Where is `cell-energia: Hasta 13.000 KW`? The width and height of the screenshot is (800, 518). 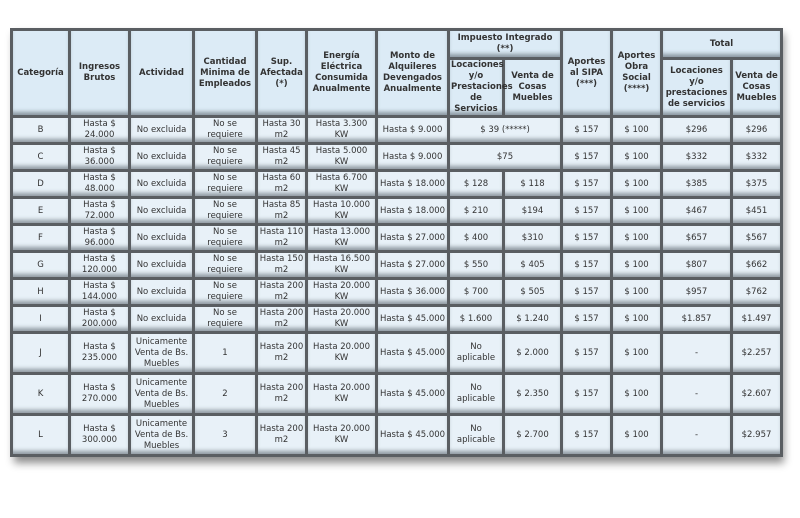 cell-energia: Hasta 13.000 KW is located at coordinates (341, 238).